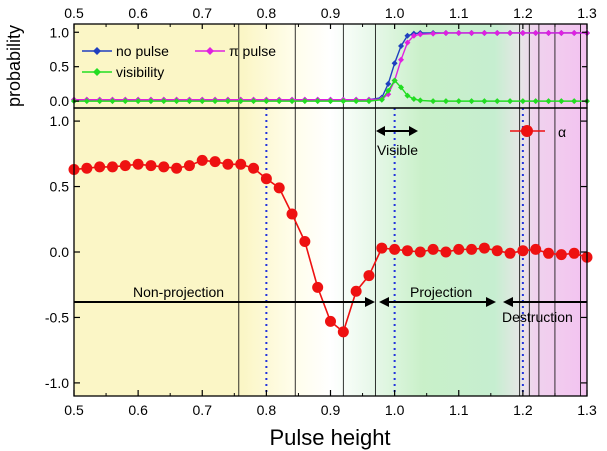  I want to click on x-tick-label-bottom-1: 0.6, so click(138, 410).